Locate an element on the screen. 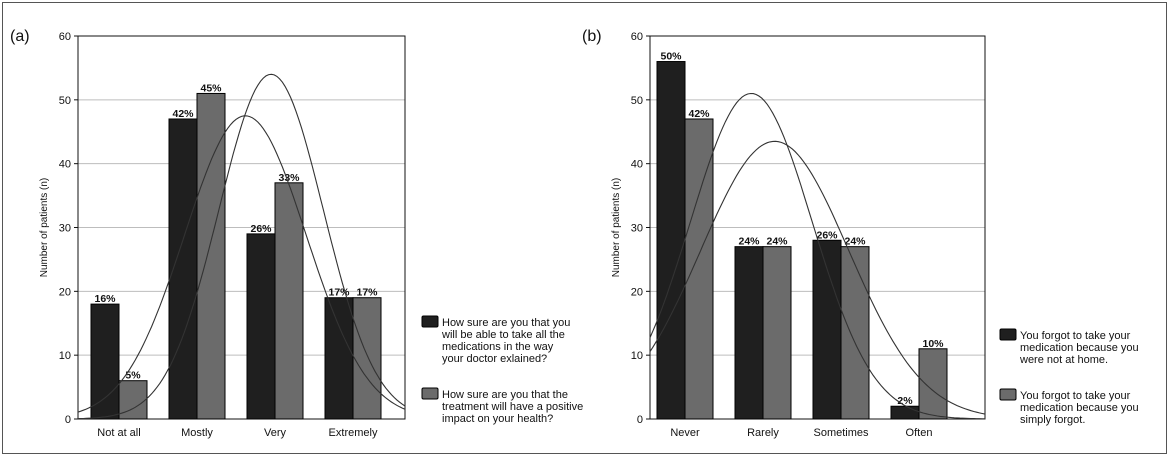 The image size is (1172, 459). legend-label: How sure are you that the is located at coordinates (505, 395).